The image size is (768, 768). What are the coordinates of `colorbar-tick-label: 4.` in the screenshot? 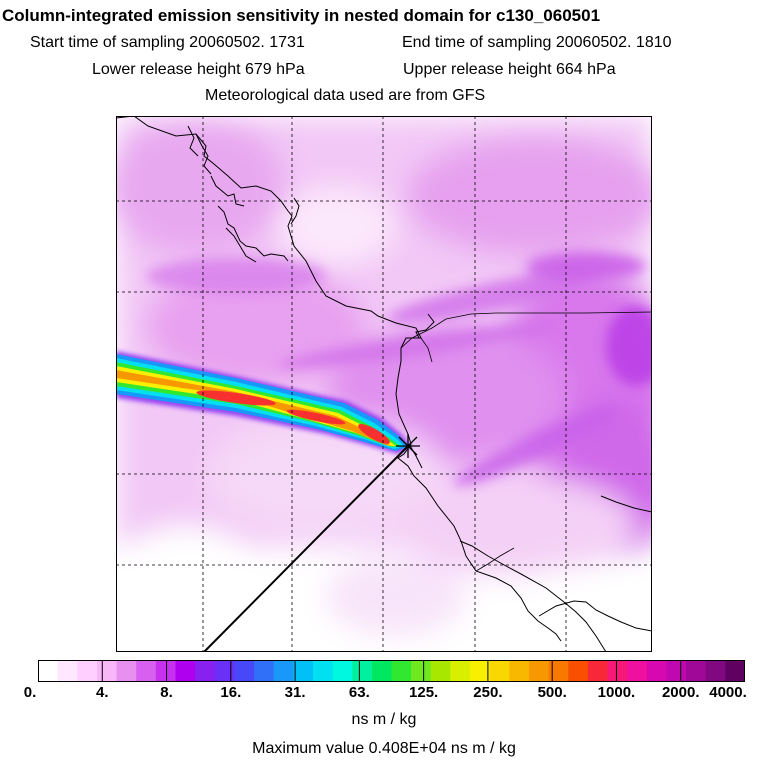 It's located at (102, 692).